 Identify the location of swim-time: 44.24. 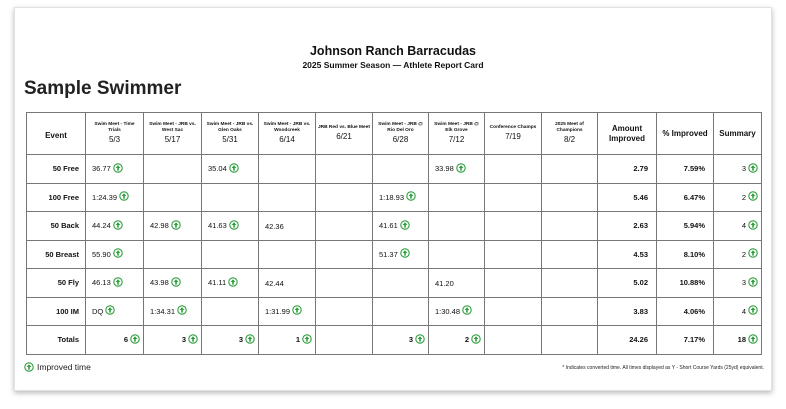
(101, 226).